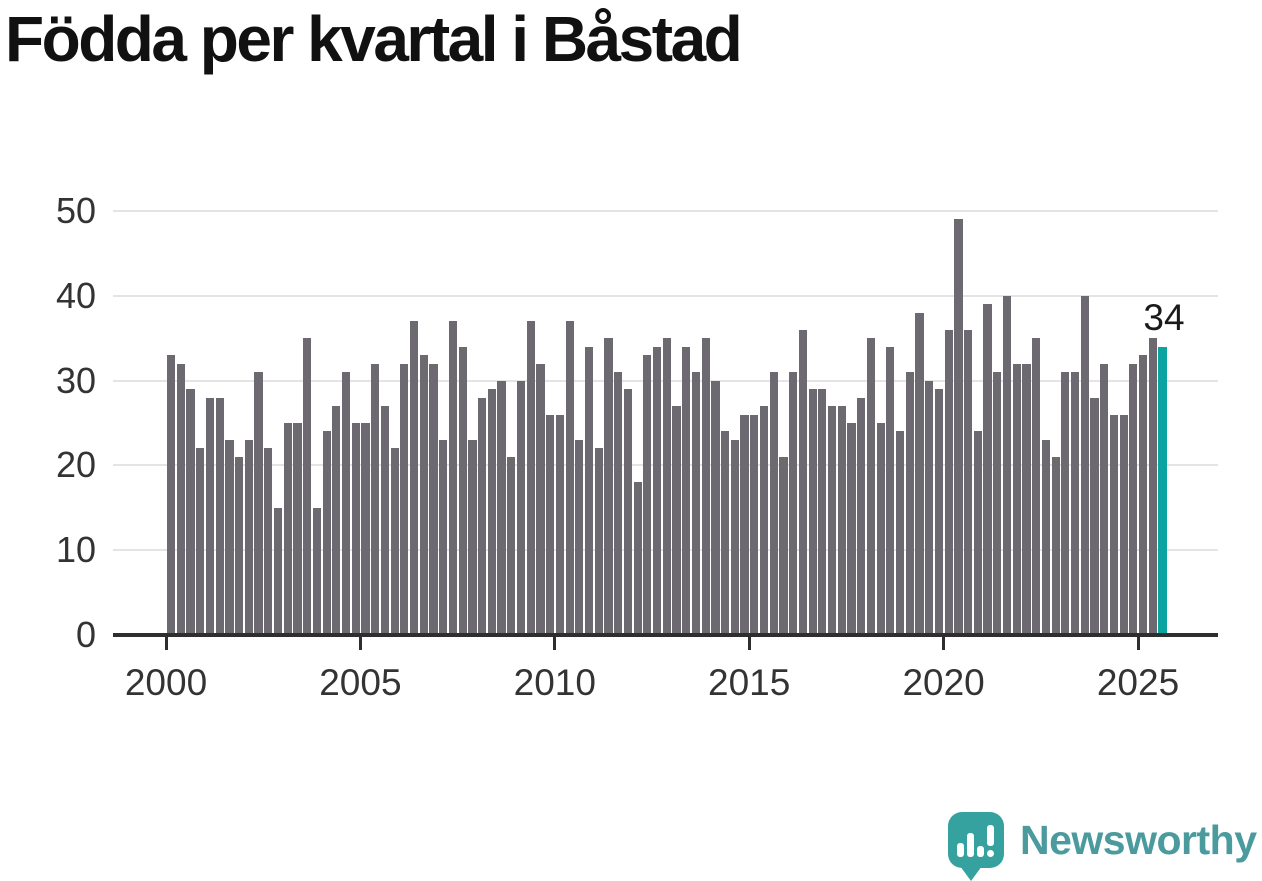 This screenshot has width=1262, height=881. I want to click on last-value-annotation: 34, so click(1164, 317).